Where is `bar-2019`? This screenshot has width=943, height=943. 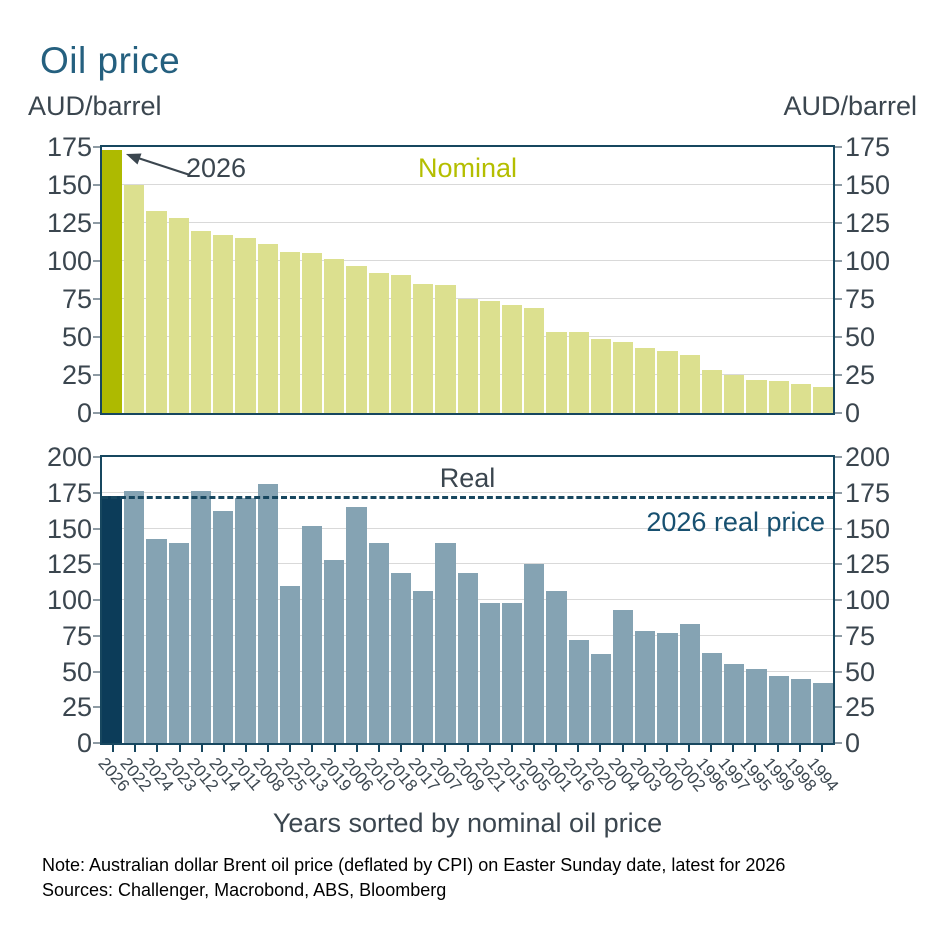
bar-2019 is located at coordinates (334, 651).